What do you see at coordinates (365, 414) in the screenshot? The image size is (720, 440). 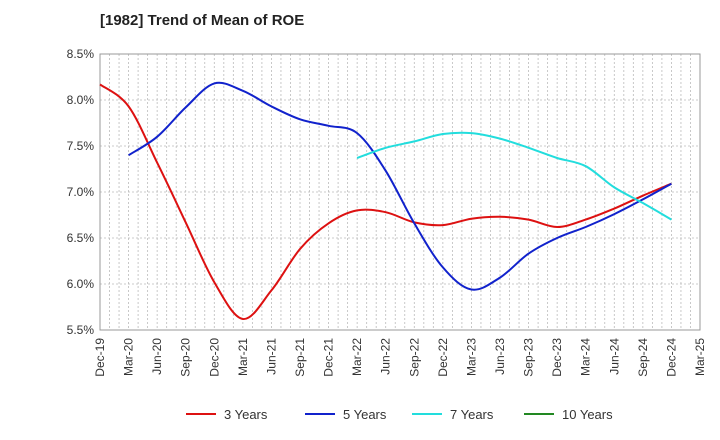 I see `legend-label-5-years: 5 Years` at bounding box center [365, 414].